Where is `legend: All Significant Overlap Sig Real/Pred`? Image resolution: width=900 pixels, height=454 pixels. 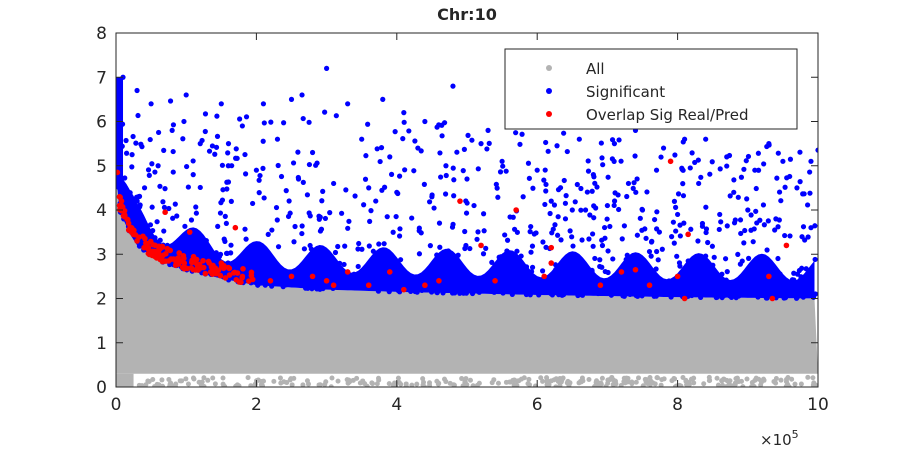
legend: All Significant Overlap Sig Real/Pred is located at coordinates (651, 89).